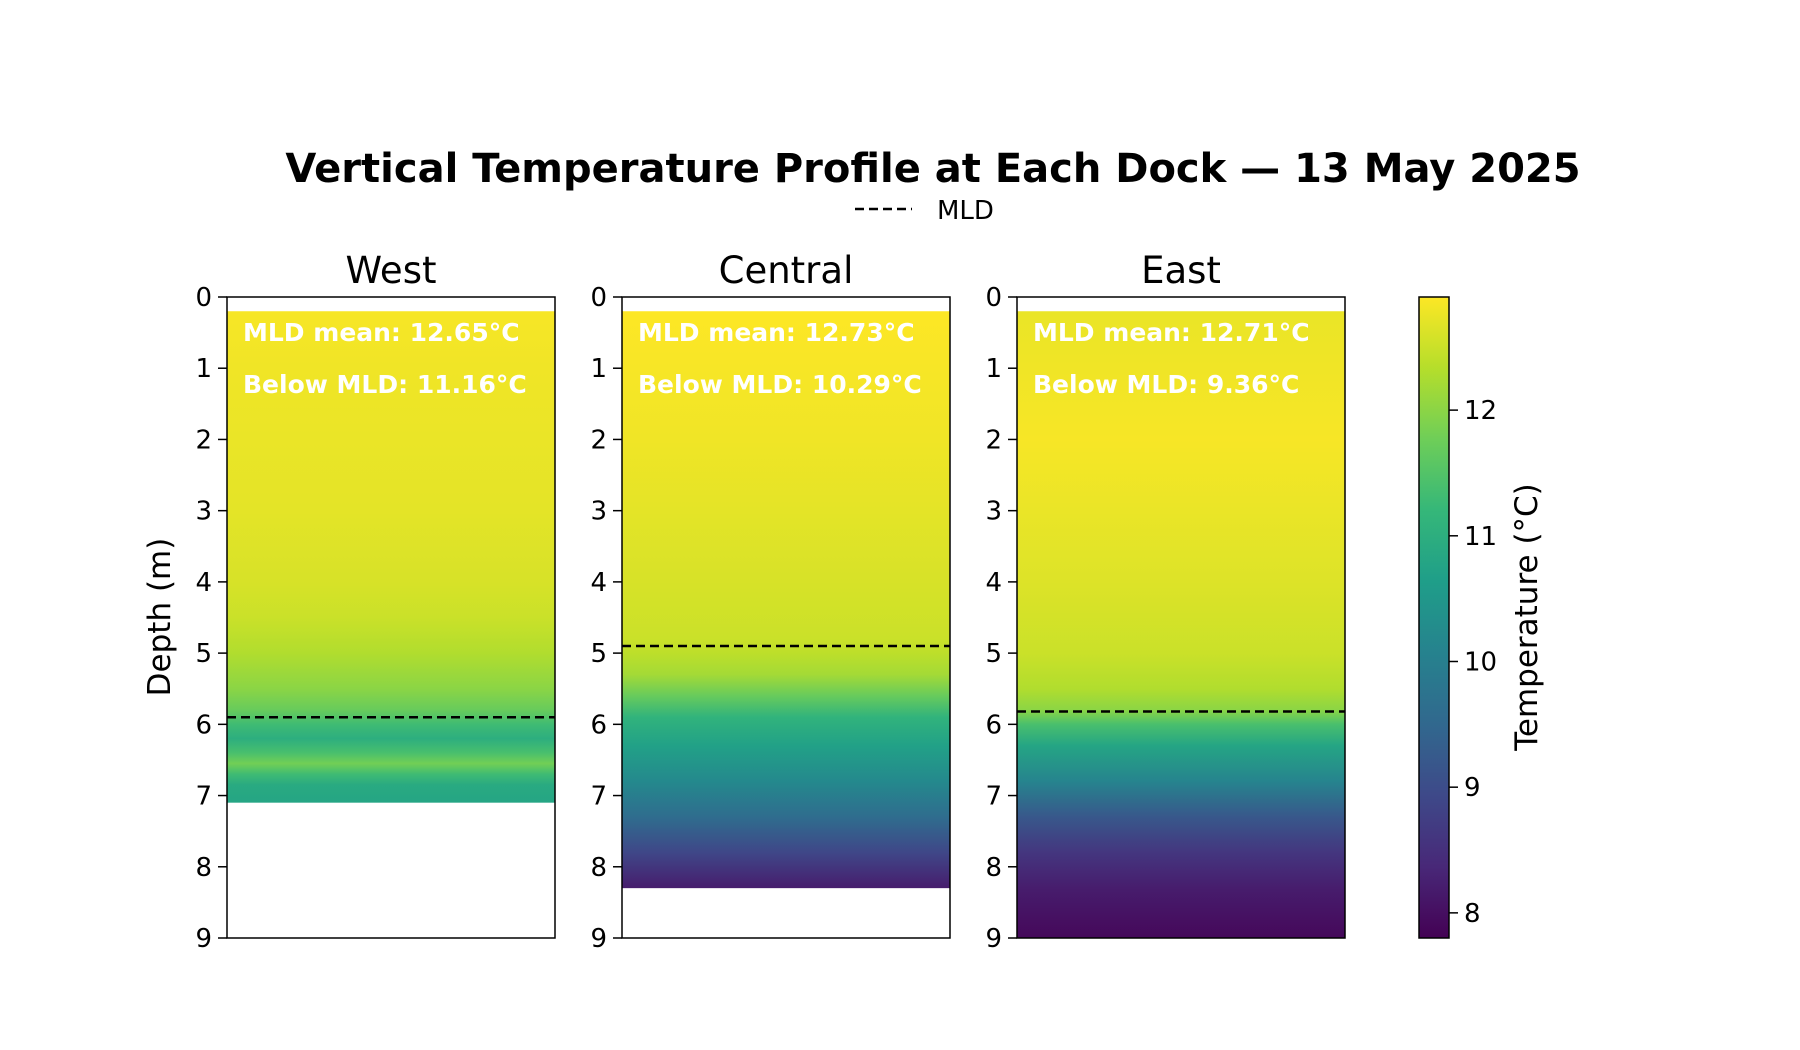  I want to click on colorbar-tick-label: 9, so click(1472, 788).